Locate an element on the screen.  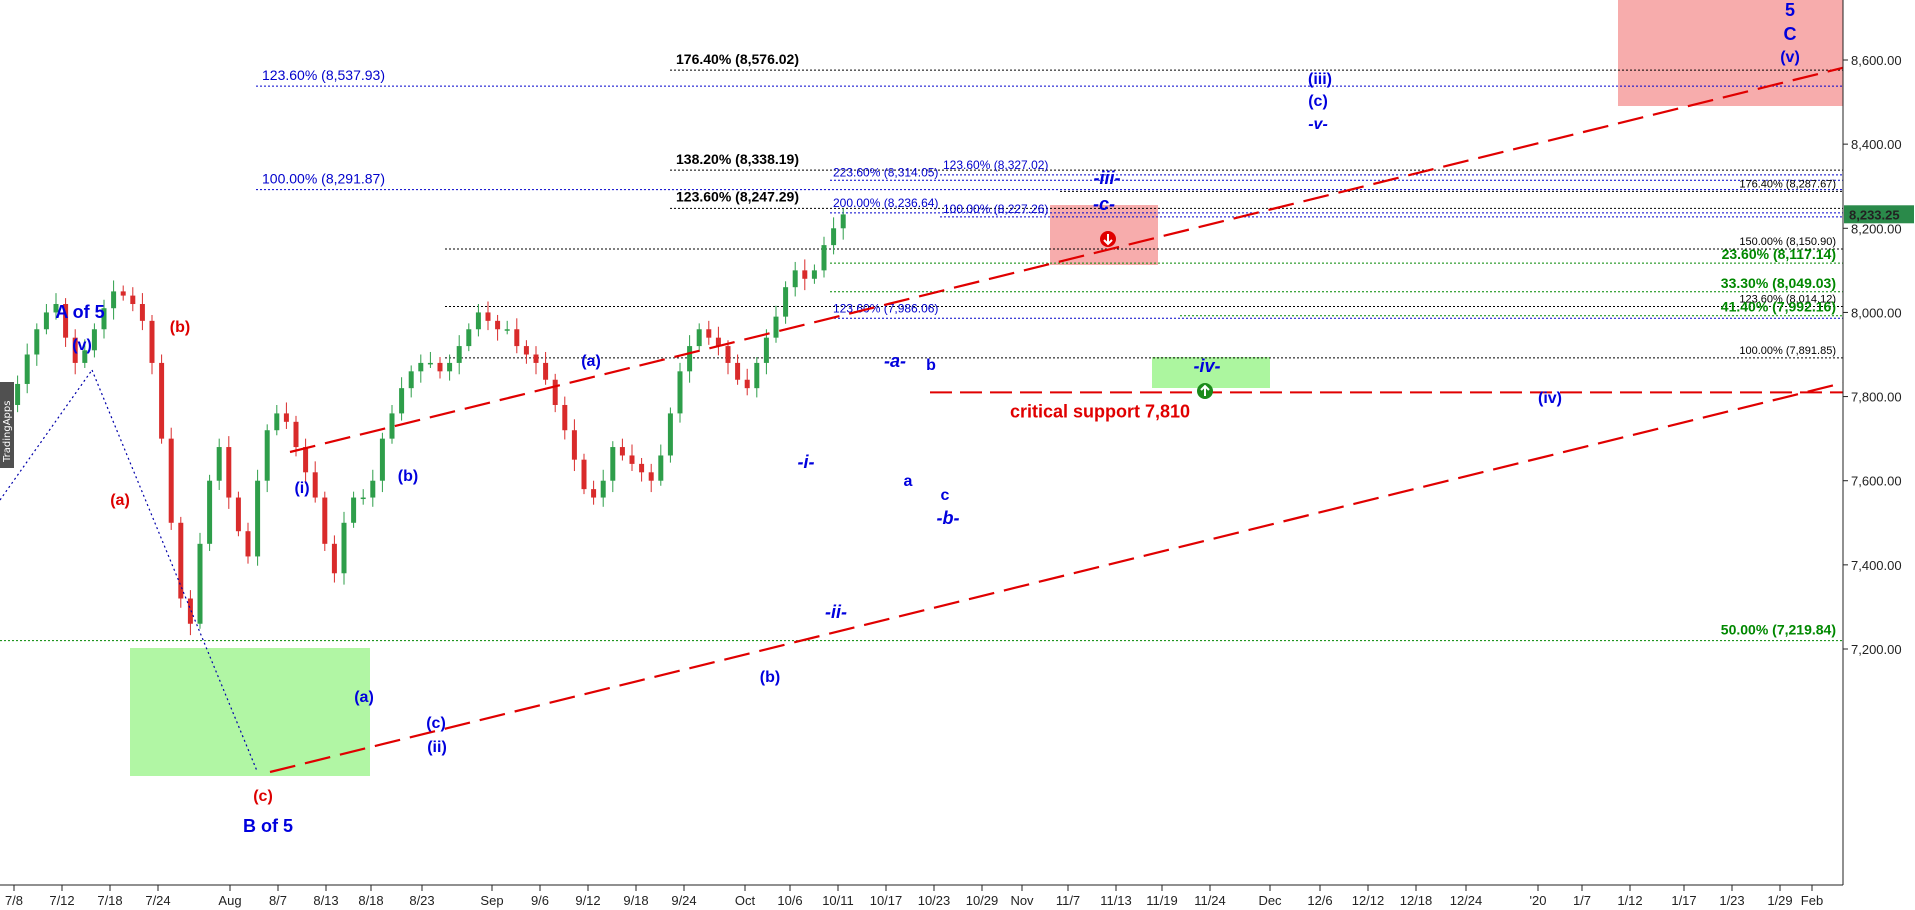
time-tick-label: Sep is located at coordinates (491, 900).